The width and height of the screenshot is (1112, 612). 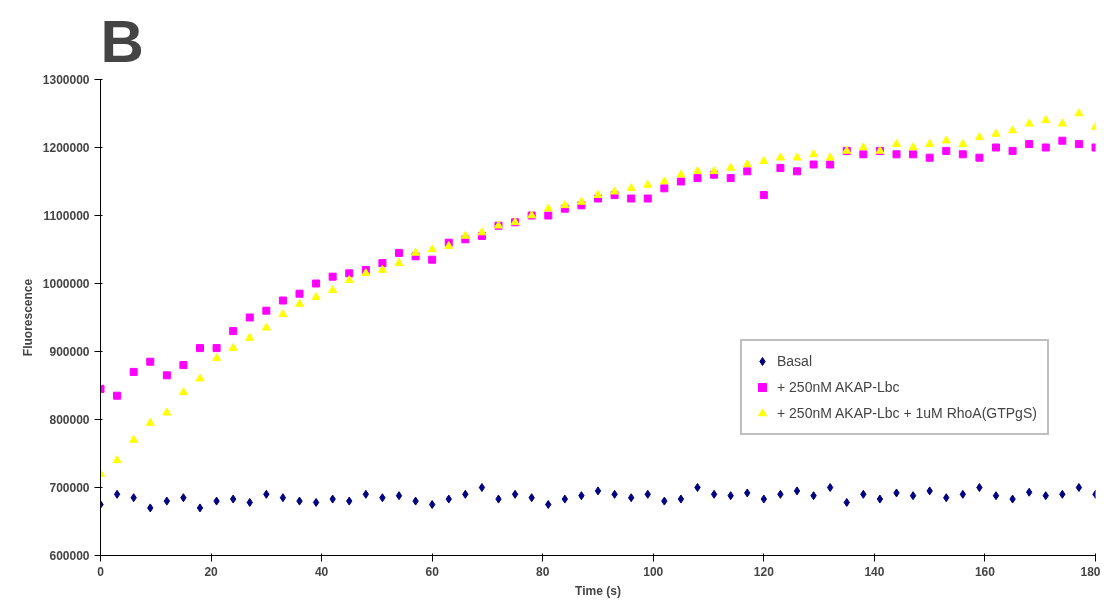 What do you see at coordinates (101, 571) in the screenshot?
I see `x-tick-label: 0` at bounding box center [101, 571].